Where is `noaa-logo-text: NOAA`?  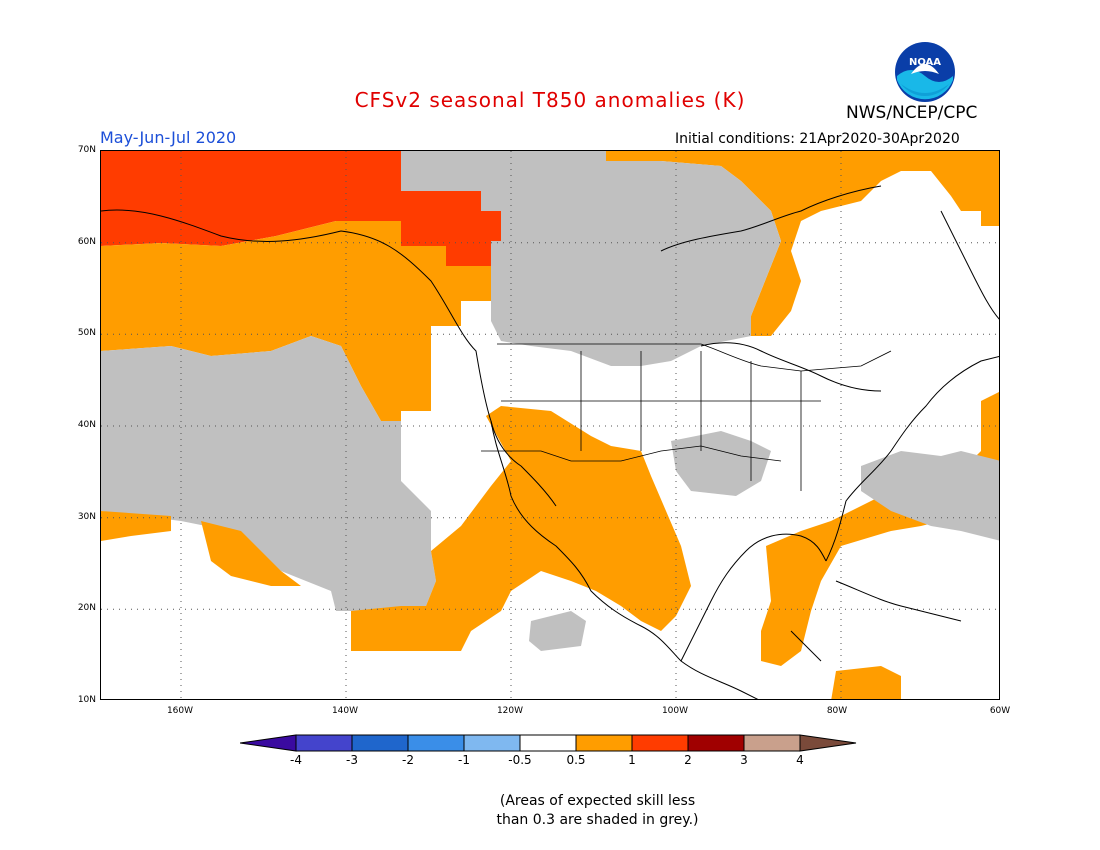
noaa-logo-text: NOAA is located at coordinates (925, 62).